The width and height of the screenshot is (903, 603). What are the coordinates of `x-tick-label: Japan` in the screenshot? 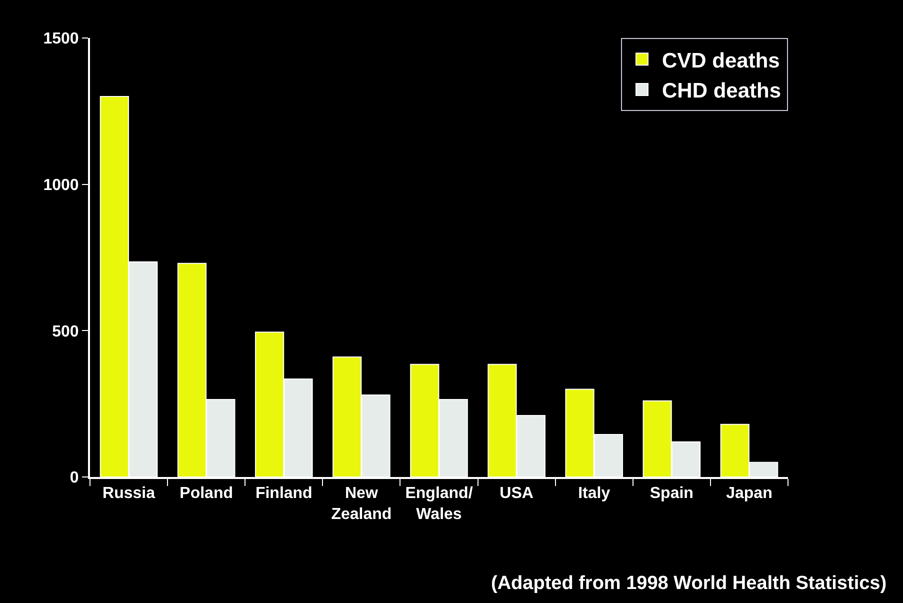 It's located at (749, 493).